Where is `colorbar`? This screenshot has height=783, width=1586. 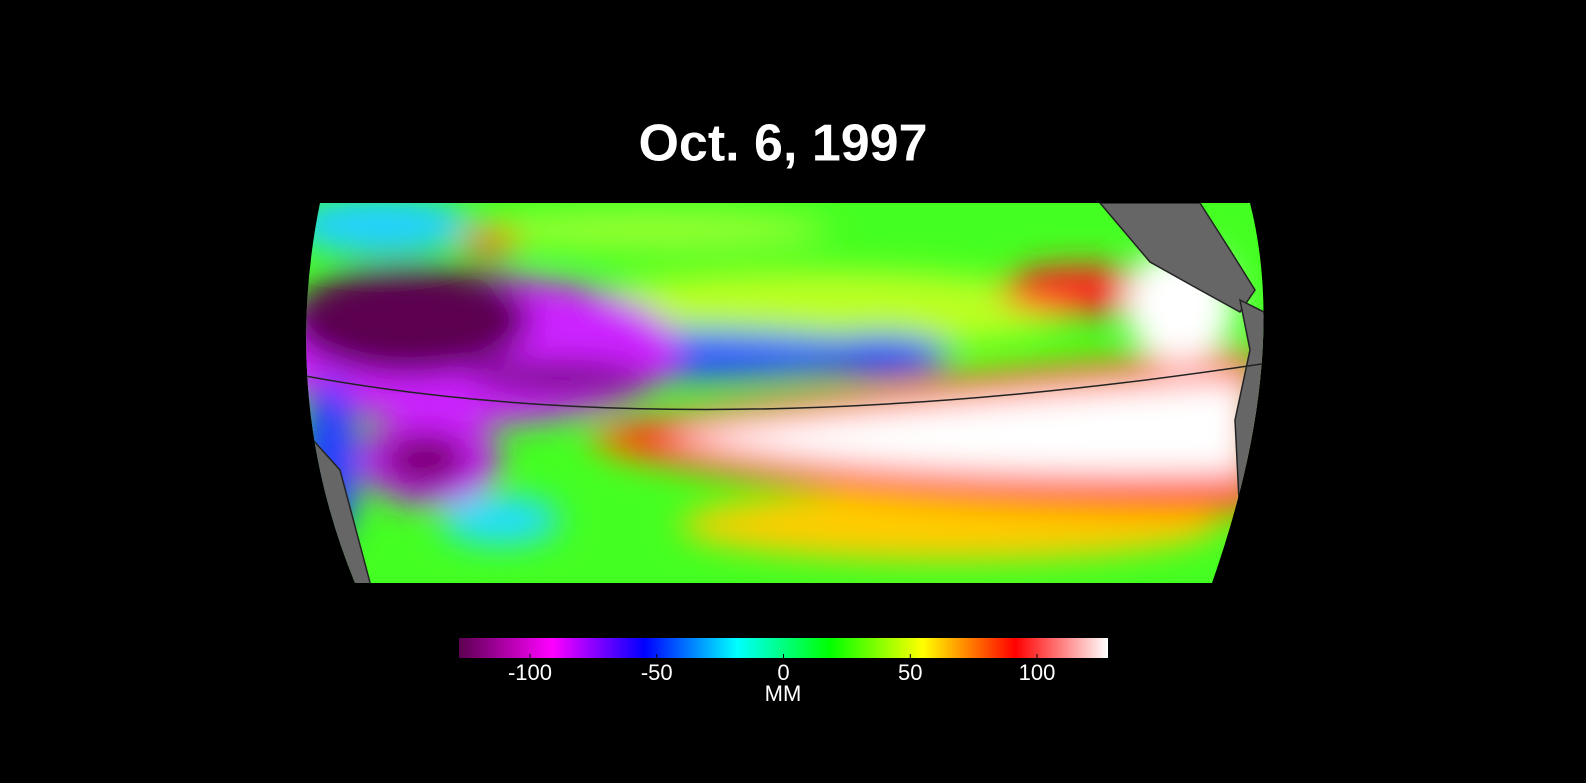
colorbar is located at coordinates (783, 648).